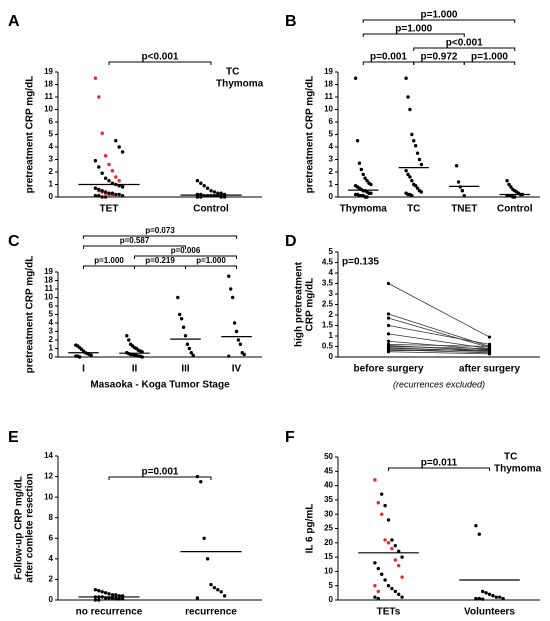 This screenshot has height=621, width=550. Describe the element at coordinates (232, 72) in the screenshot. I see `legend-entry: TC` at that location.